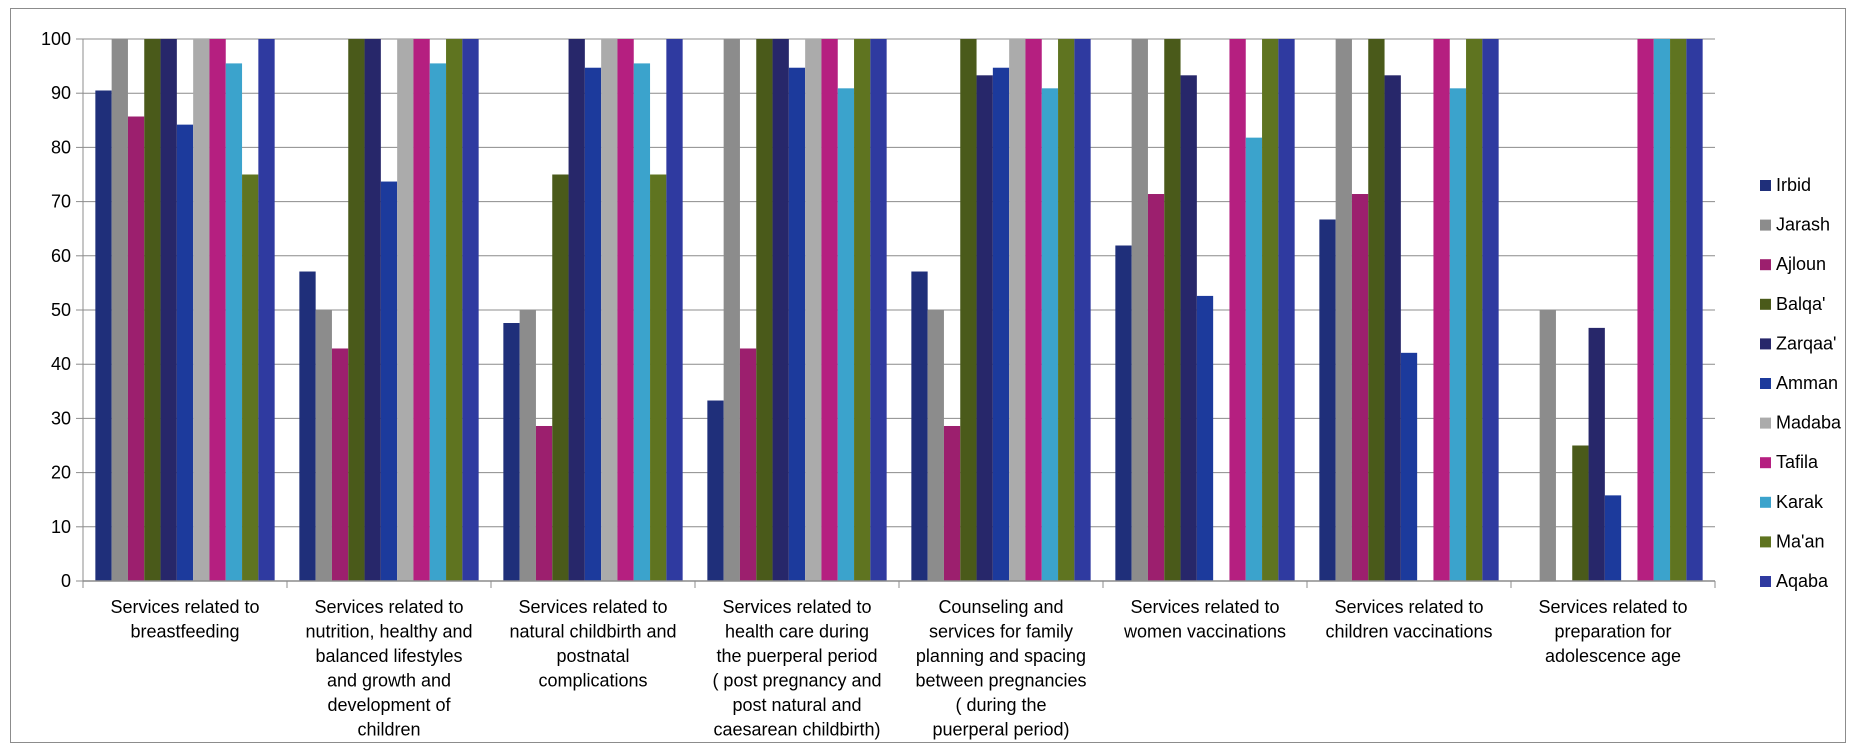 This screenshot has height=751, width=1854. What do you see at coordinates (1800, 502) in the screenshot?
I see `legend-label: Karak` at bounding box center [1800, 502].